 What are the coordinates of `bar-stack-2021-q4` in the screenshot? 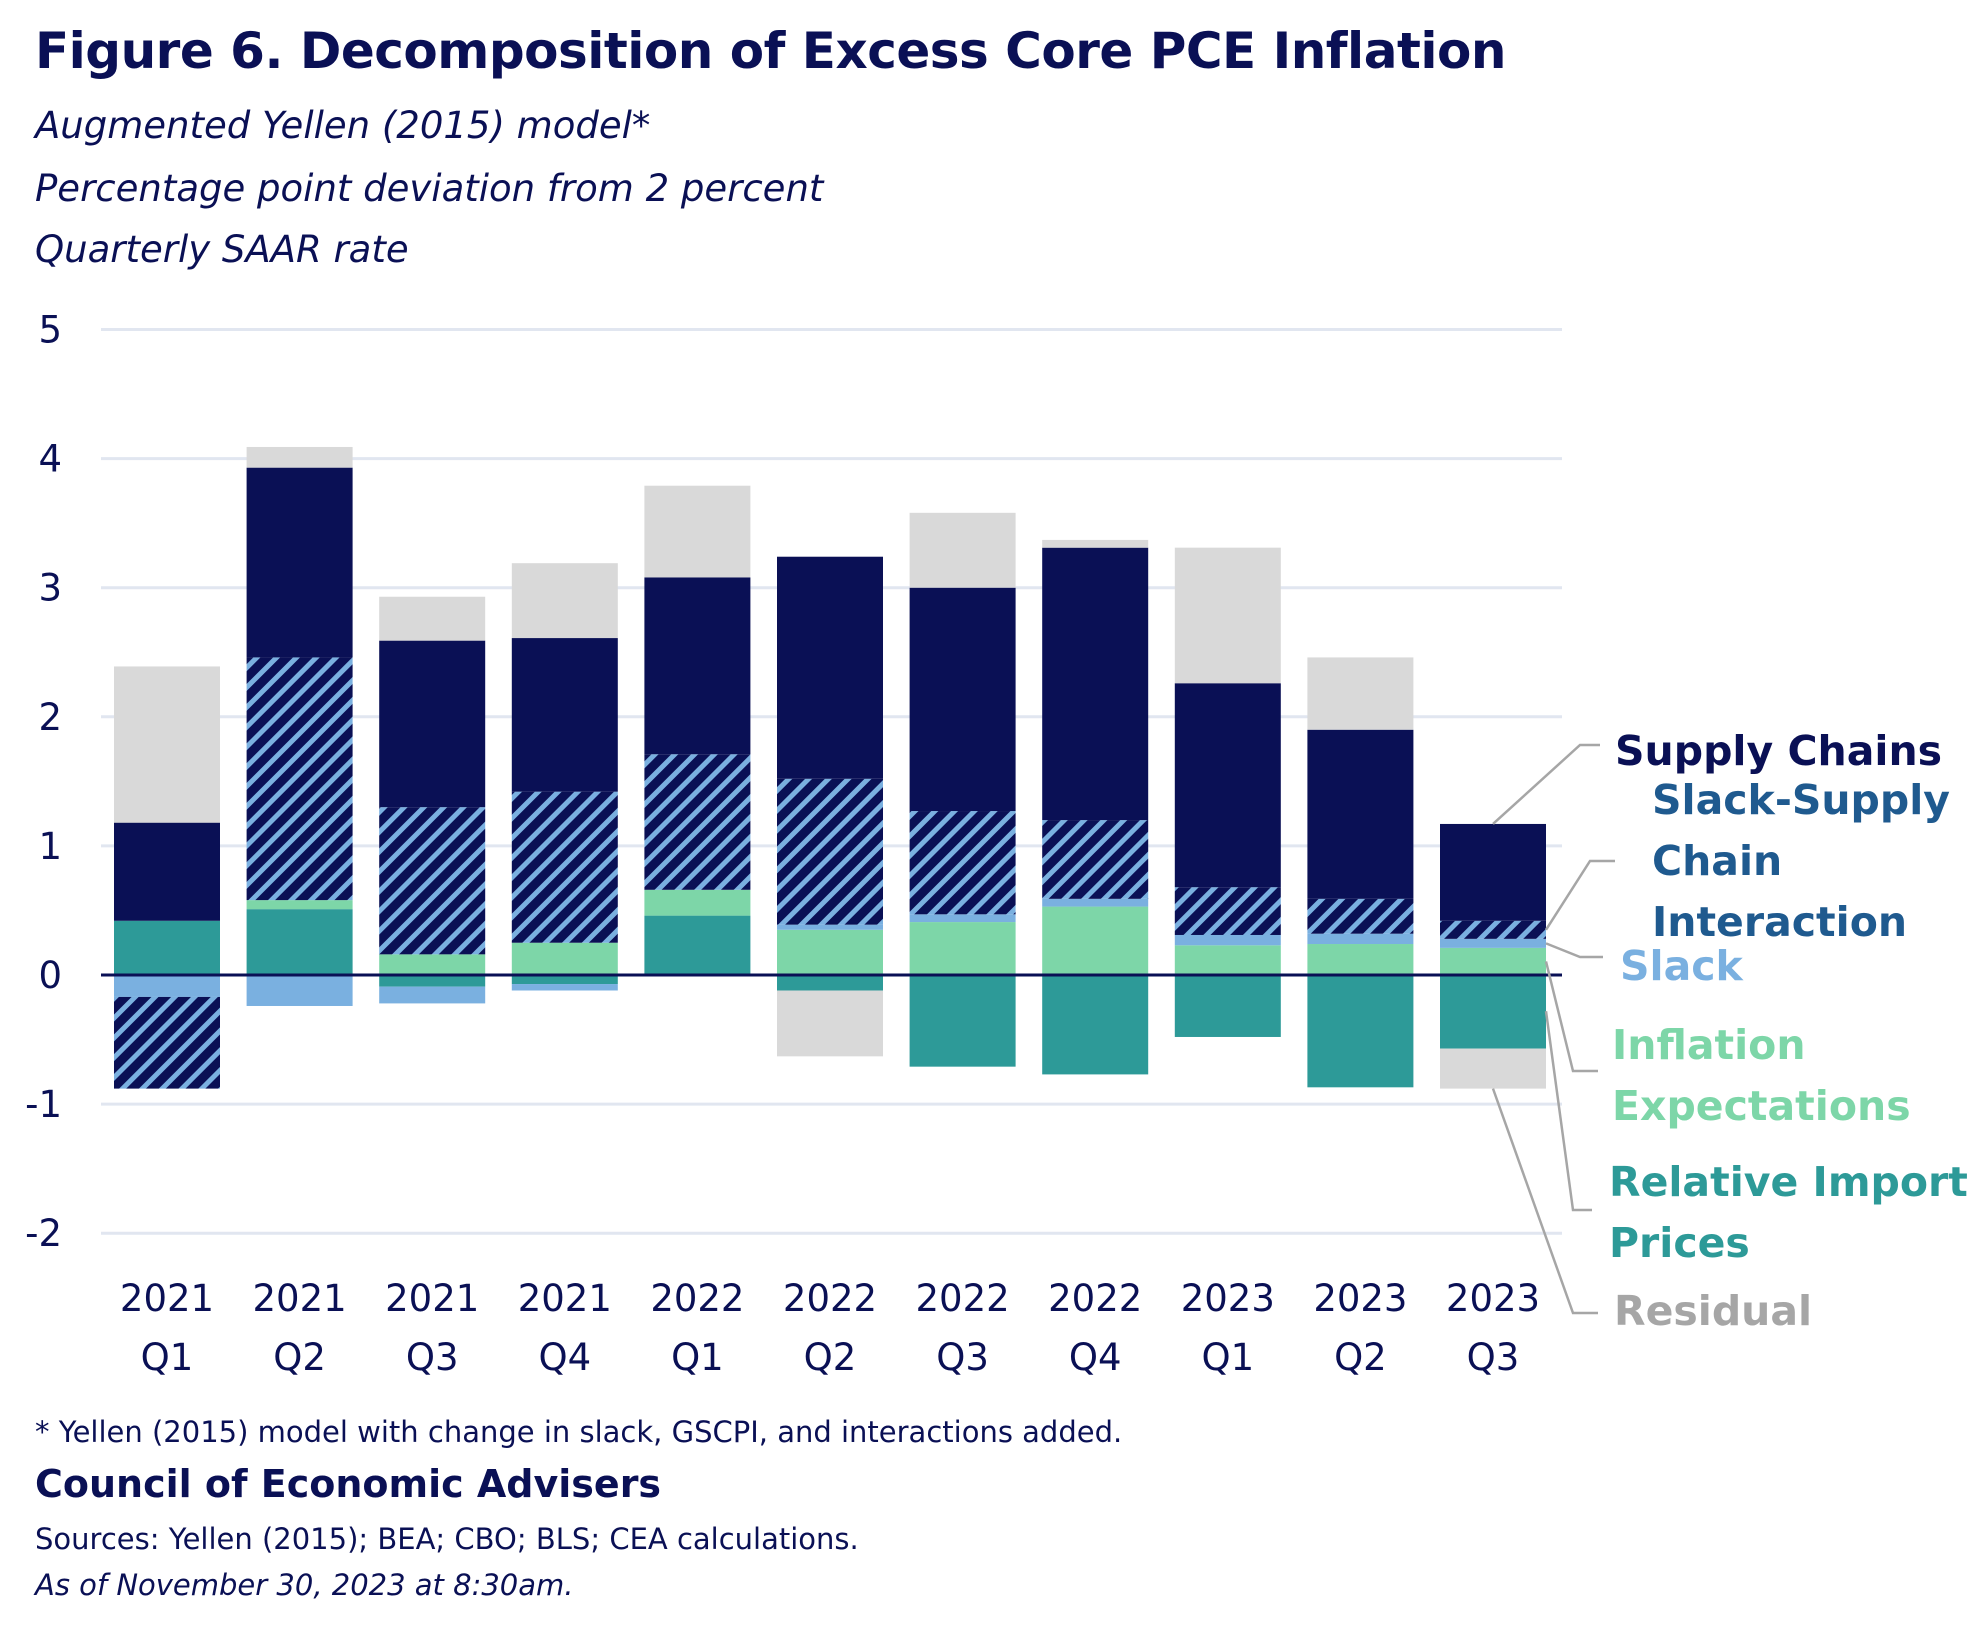 It's located at (564, 777).